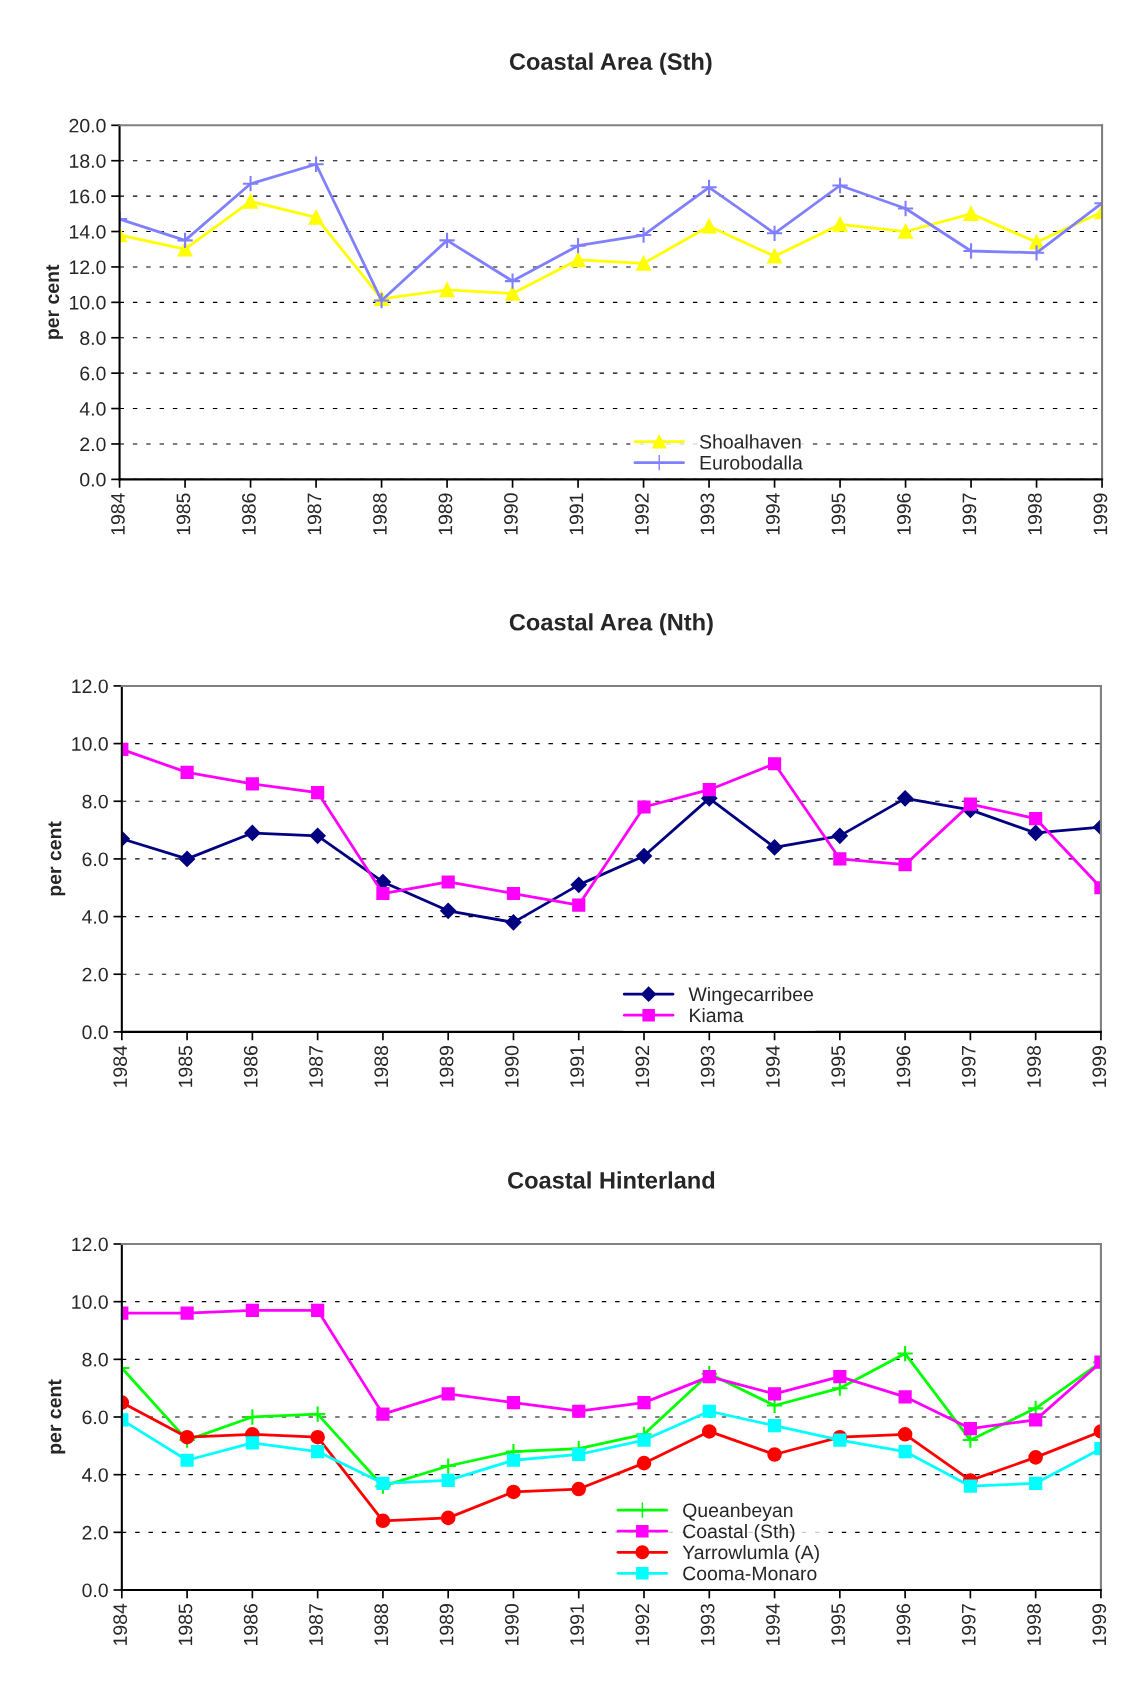  What do you see at coordinates (739, 1533) in the screenshot?
I see `legend-label: Coastal (Sth)` at bounding box center [739, 1533].